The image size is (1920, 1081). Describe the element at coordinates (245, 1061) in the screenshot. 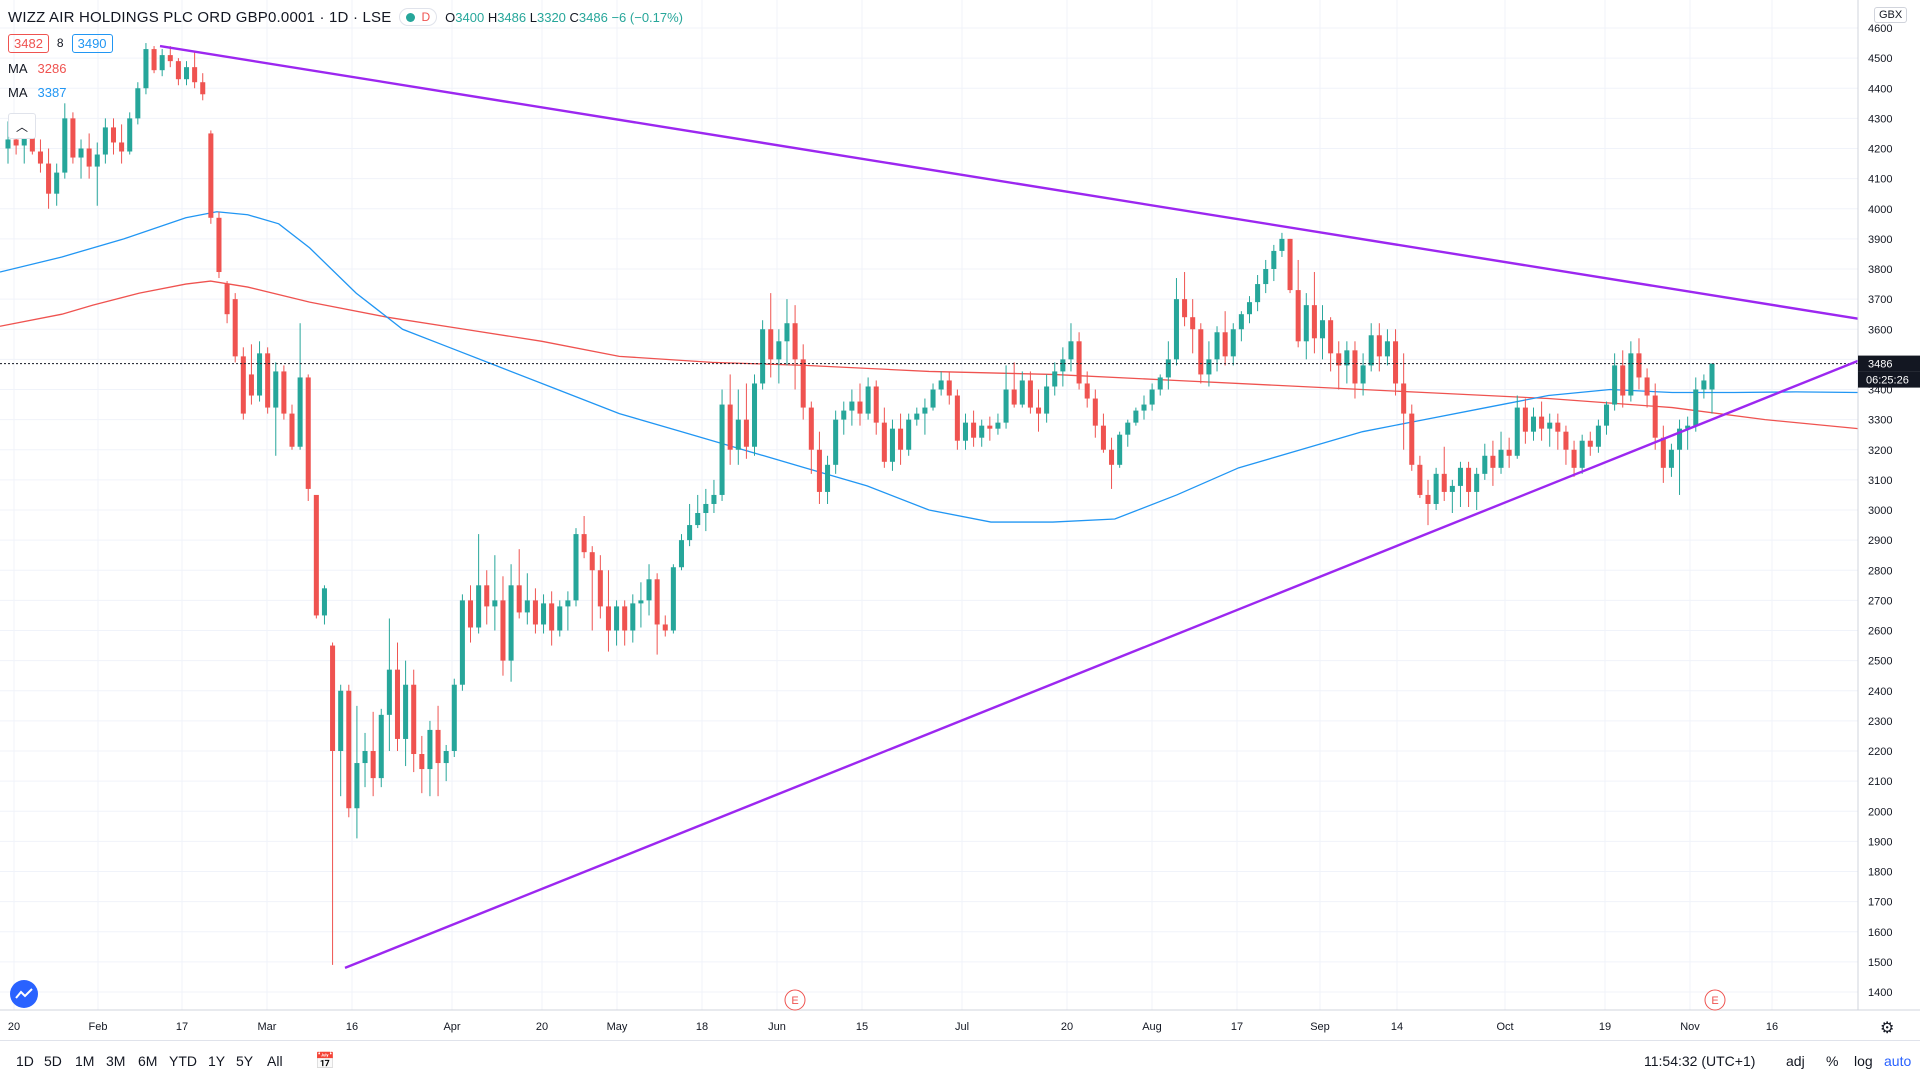

I see `timeframe-5y: 5Y` at that location.